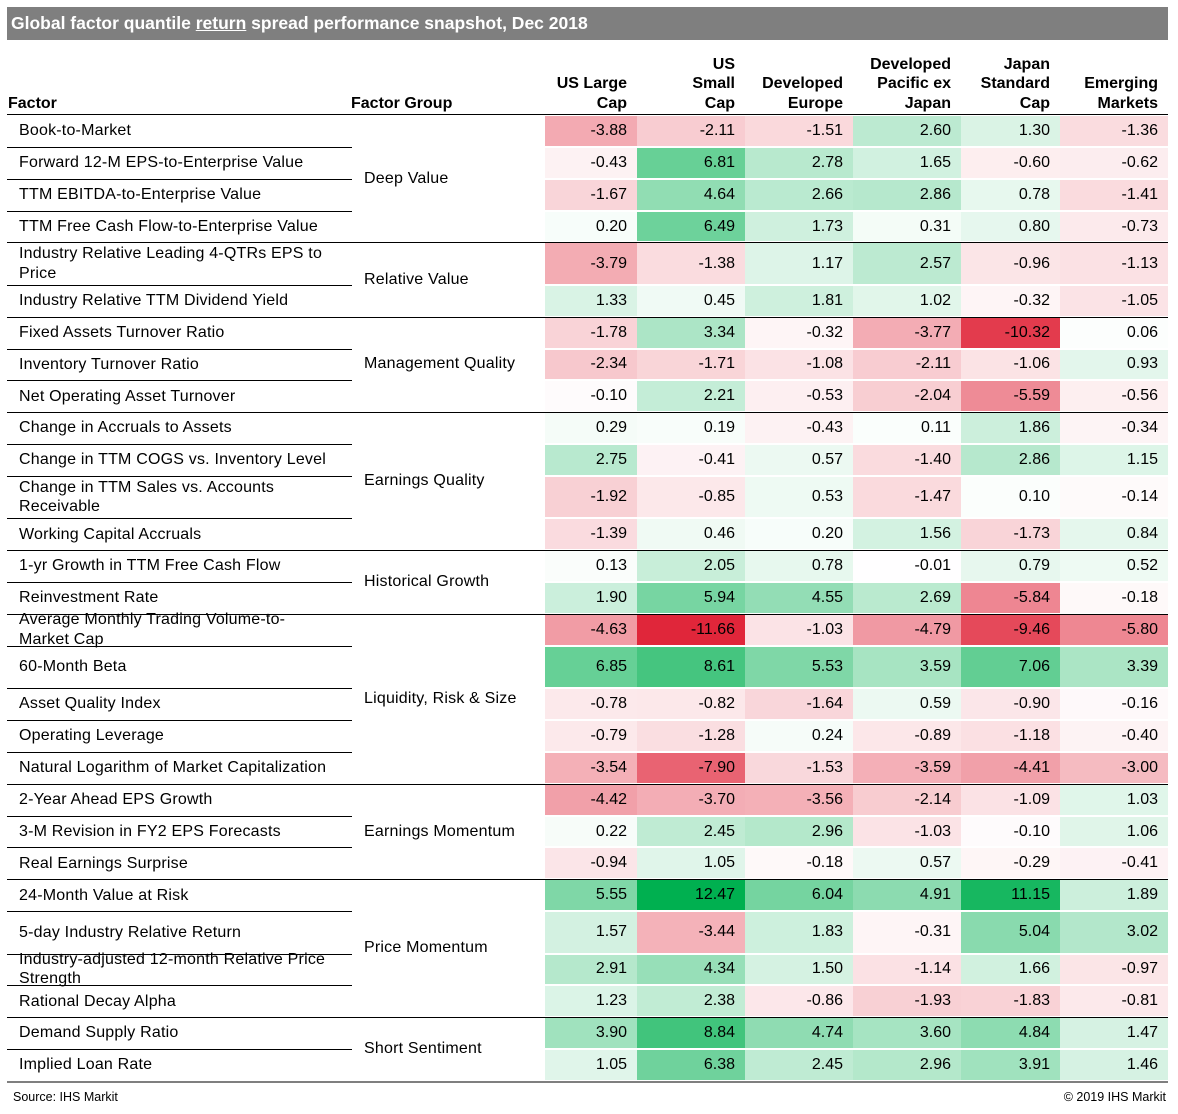  What do you see at coordinates (907, 629) in the screenshot?
I see `value-cell: -4.79` at bounding box center [907, 629].